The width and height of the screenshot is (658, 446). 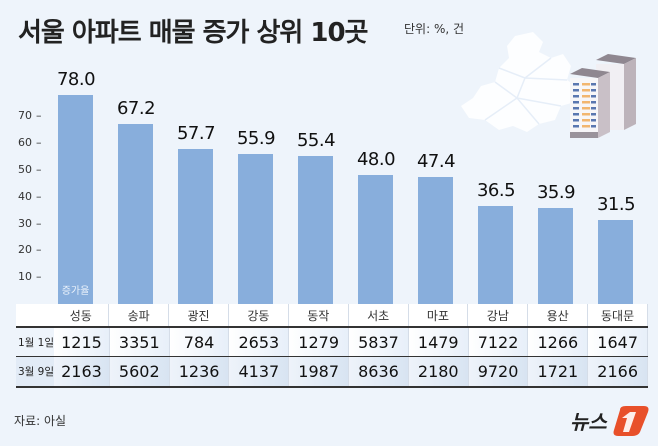 I want to click on bar-동대문, so click(x=615, y=261).